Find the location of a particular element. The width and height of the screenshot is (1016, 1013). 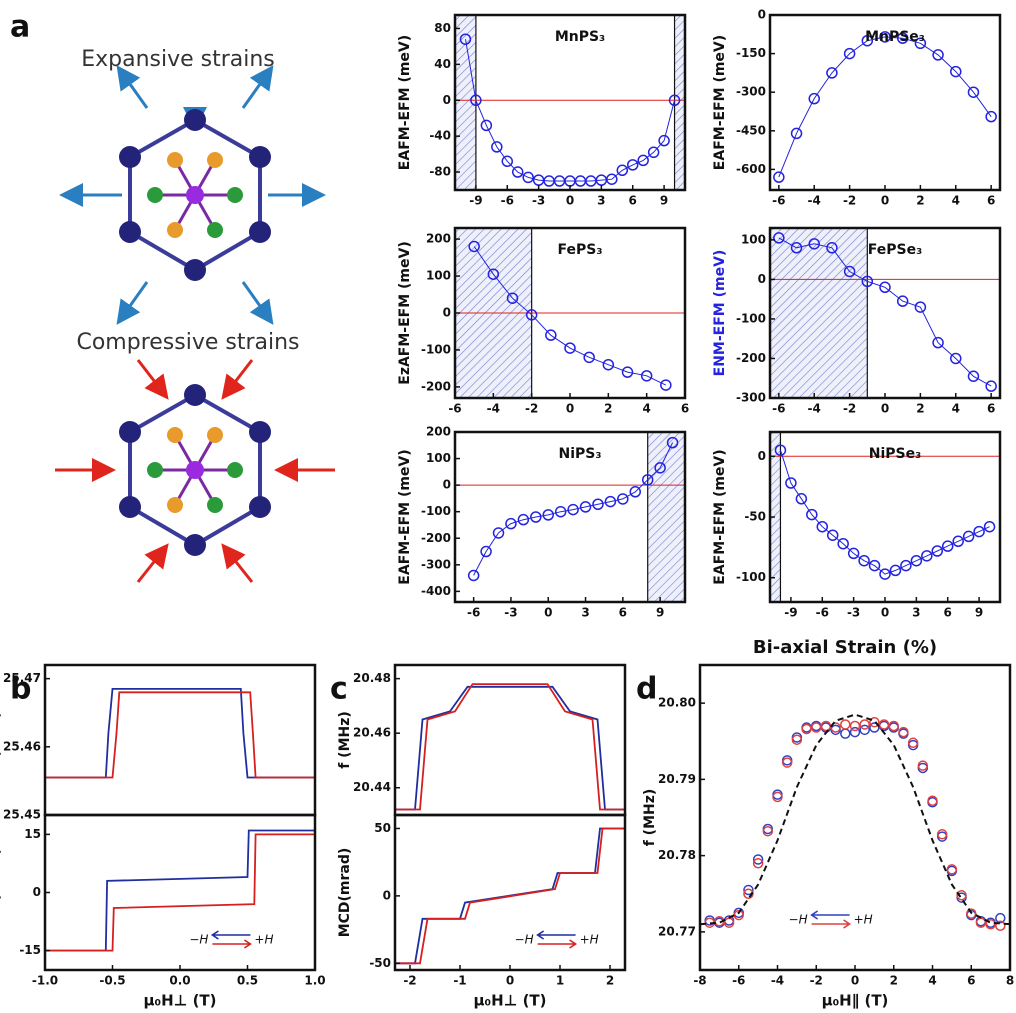

chart-title: FePS₃ is located at coordinates (580, 250).